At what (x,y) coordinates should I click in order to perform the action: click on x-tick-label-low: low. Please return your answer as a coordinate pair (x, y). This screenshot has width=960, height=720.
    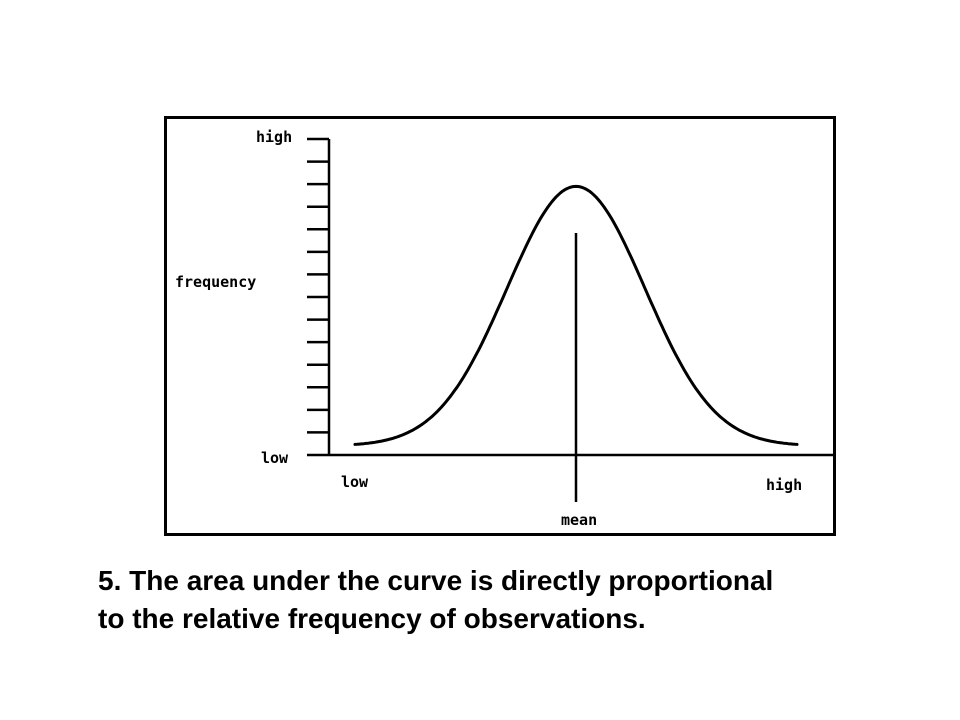
    Looking at the image, I should click on (355, 482).